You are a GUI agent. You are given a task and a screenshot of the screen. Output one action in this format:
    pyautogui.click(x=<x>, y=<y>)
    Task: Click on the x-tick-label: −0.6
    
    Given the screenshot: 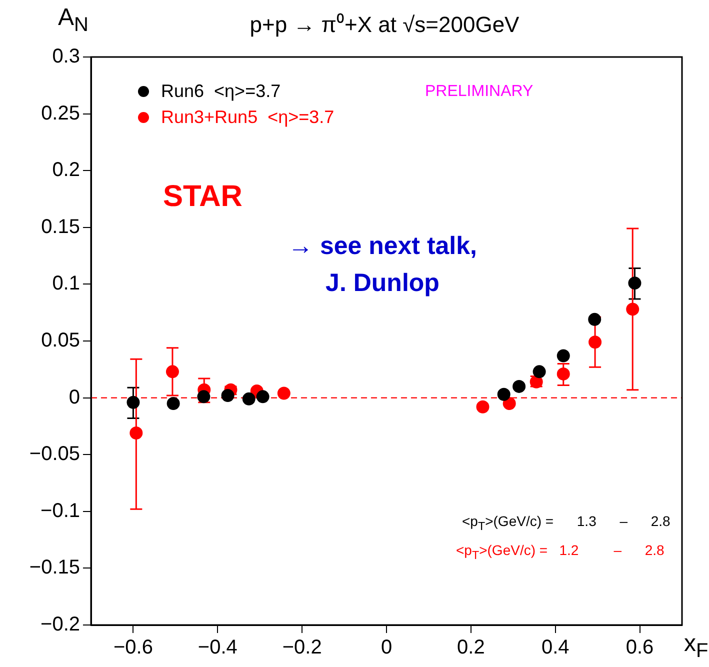 What is the action you would take?
    pyautogui.click(x=133, y=647)
    